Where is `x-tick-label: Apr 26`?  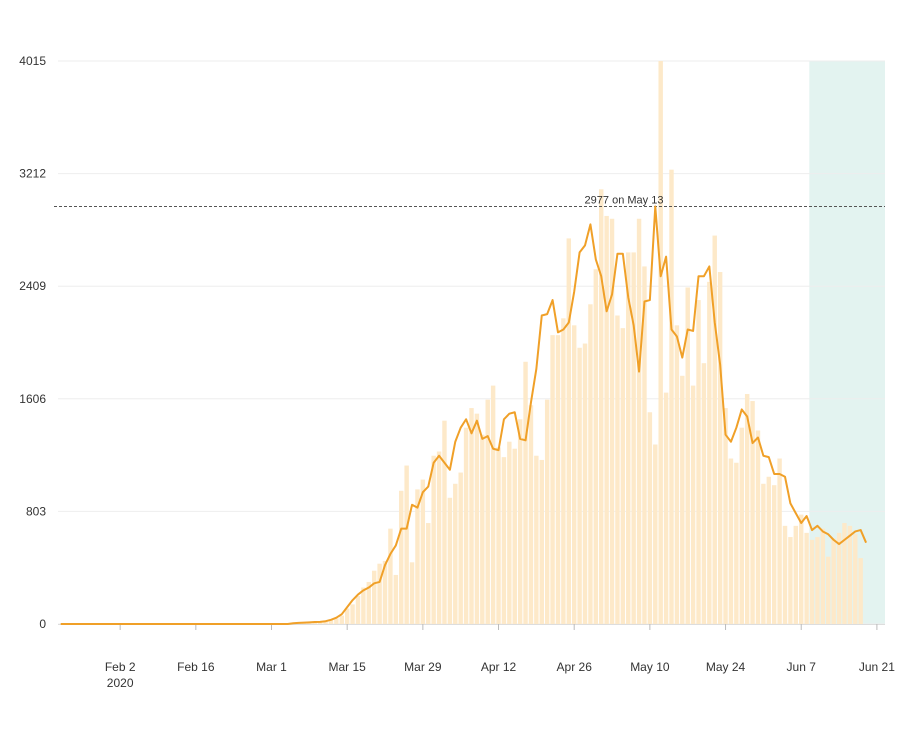 x-tick-label: Apr 26 is located at coordinates (575, 667).